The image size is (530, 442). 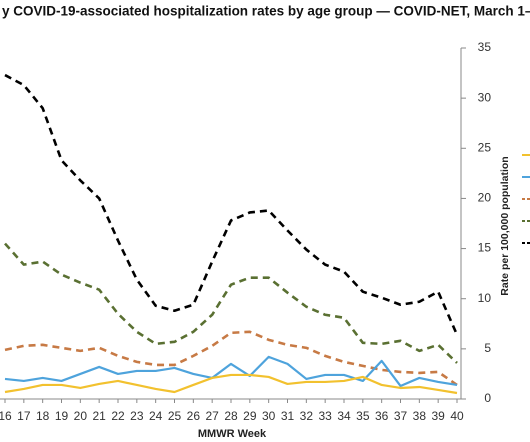 What do you see at coordinates (175, 416) in the screenshot?
I see `x-tick-label: 25` at bounding box center [175, 416].